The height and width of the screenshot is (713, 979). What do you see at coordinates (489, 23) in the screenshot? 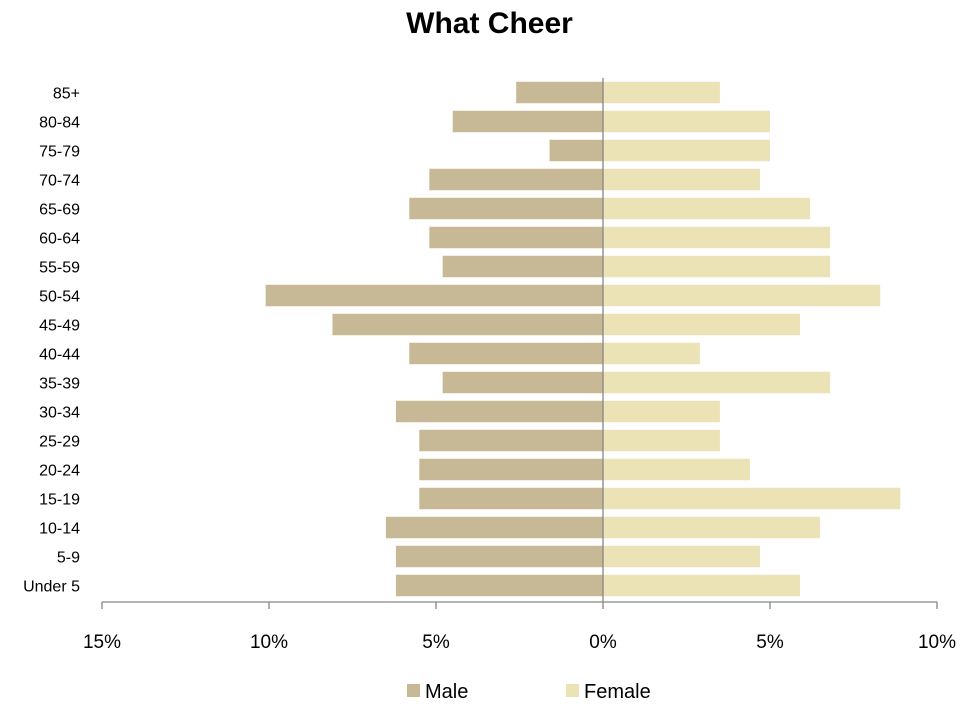
I see `chart-title: What Cheer` at bounding box center [489, 23].